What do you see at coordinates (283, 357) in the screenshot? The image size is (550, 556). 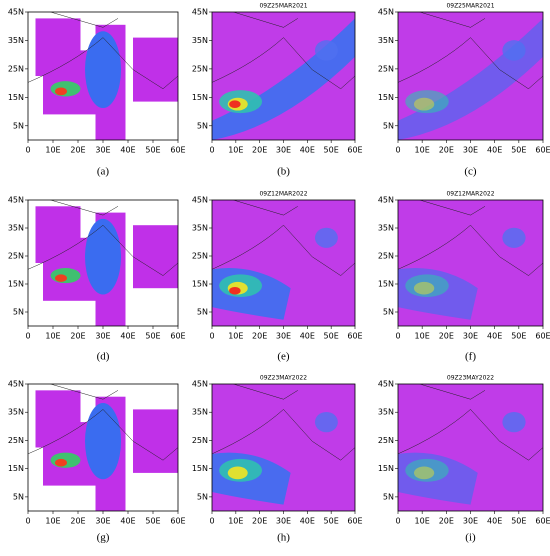 I see `panel-caption: (e)` at bounding box center [283, 357].